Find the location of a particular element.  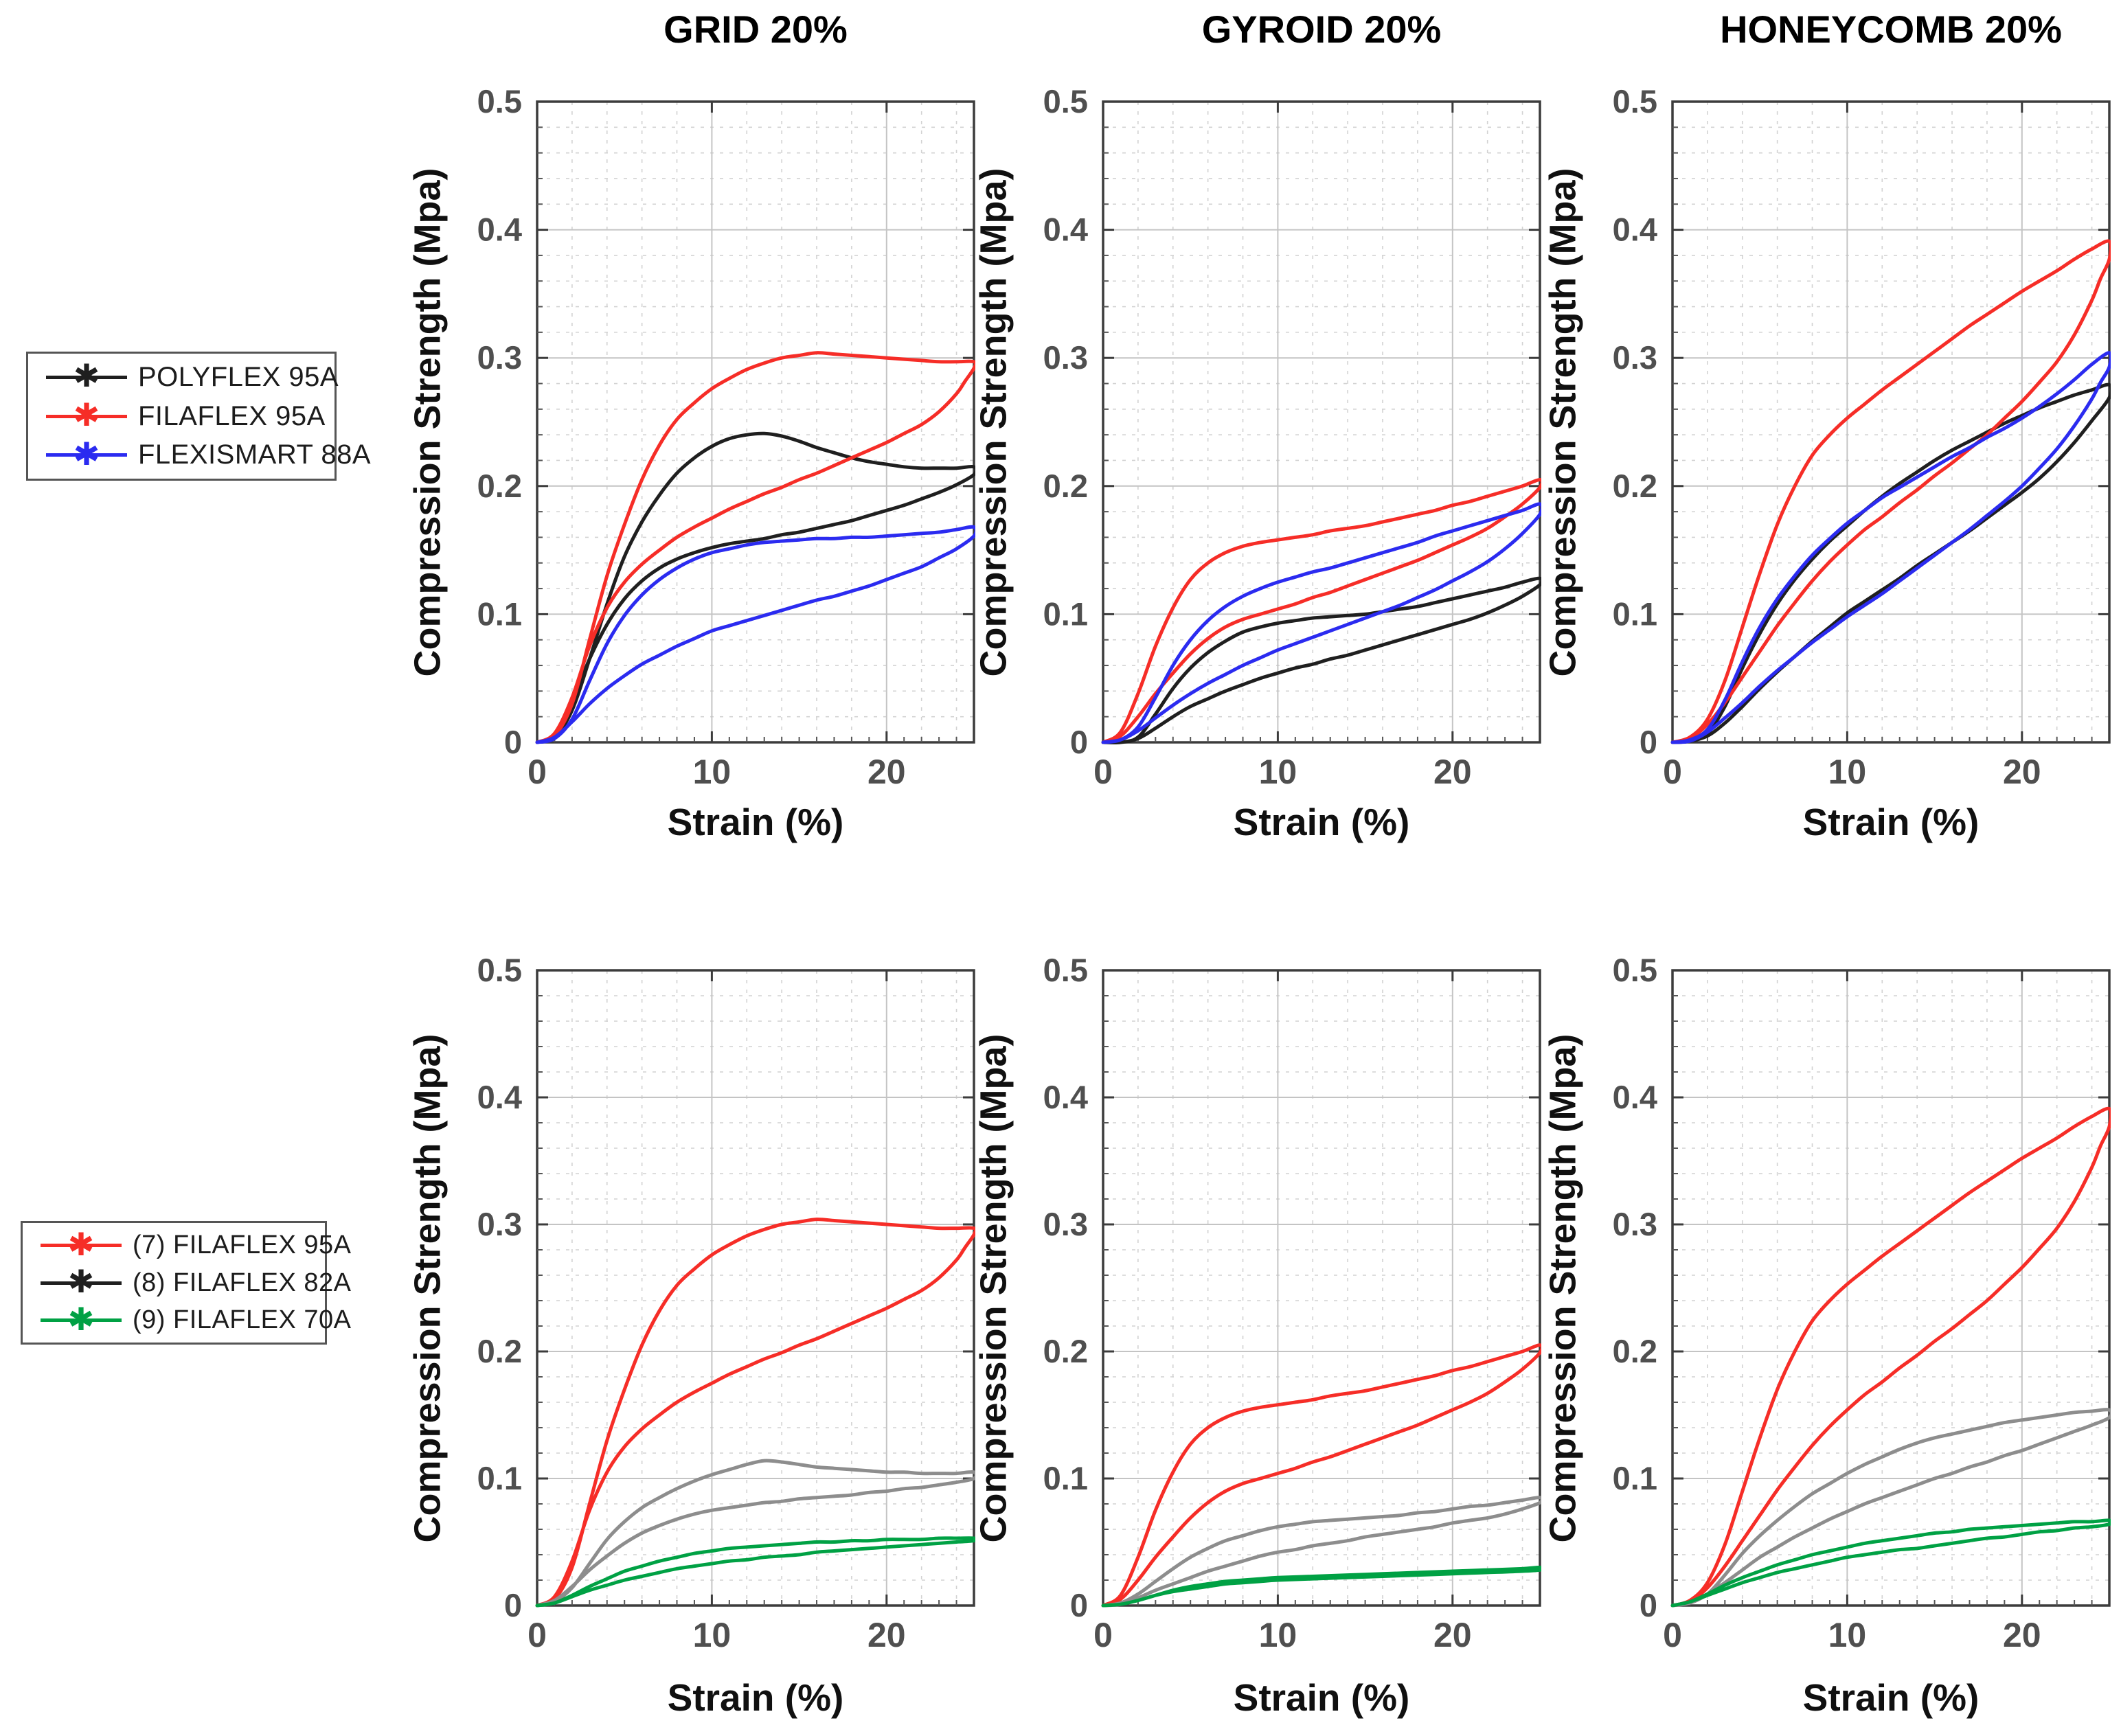

legend-item-8-filaflex-82a: ✱ (8) FILAFLEX 82A is located at coordinates (196, 1282).